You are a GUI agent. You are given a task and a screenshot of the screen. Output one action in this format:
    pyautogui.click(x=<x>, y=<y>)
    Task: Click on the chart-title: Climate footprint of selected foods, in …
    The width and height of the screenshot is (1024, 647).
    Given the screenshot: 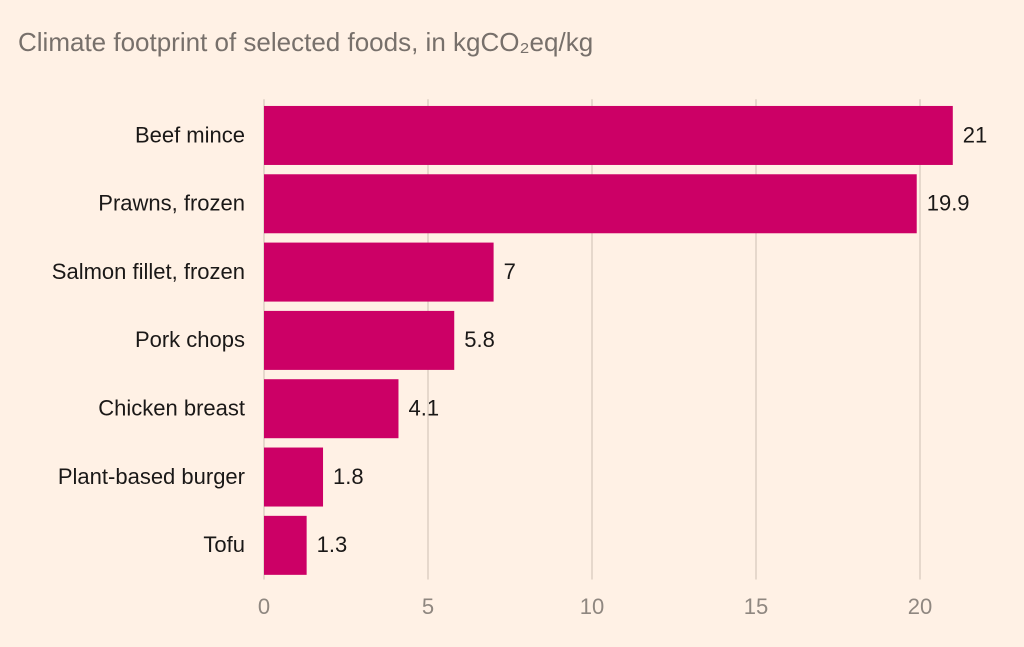 What is the action you would take?
    pyautogui.click(x=305, y=42)
    